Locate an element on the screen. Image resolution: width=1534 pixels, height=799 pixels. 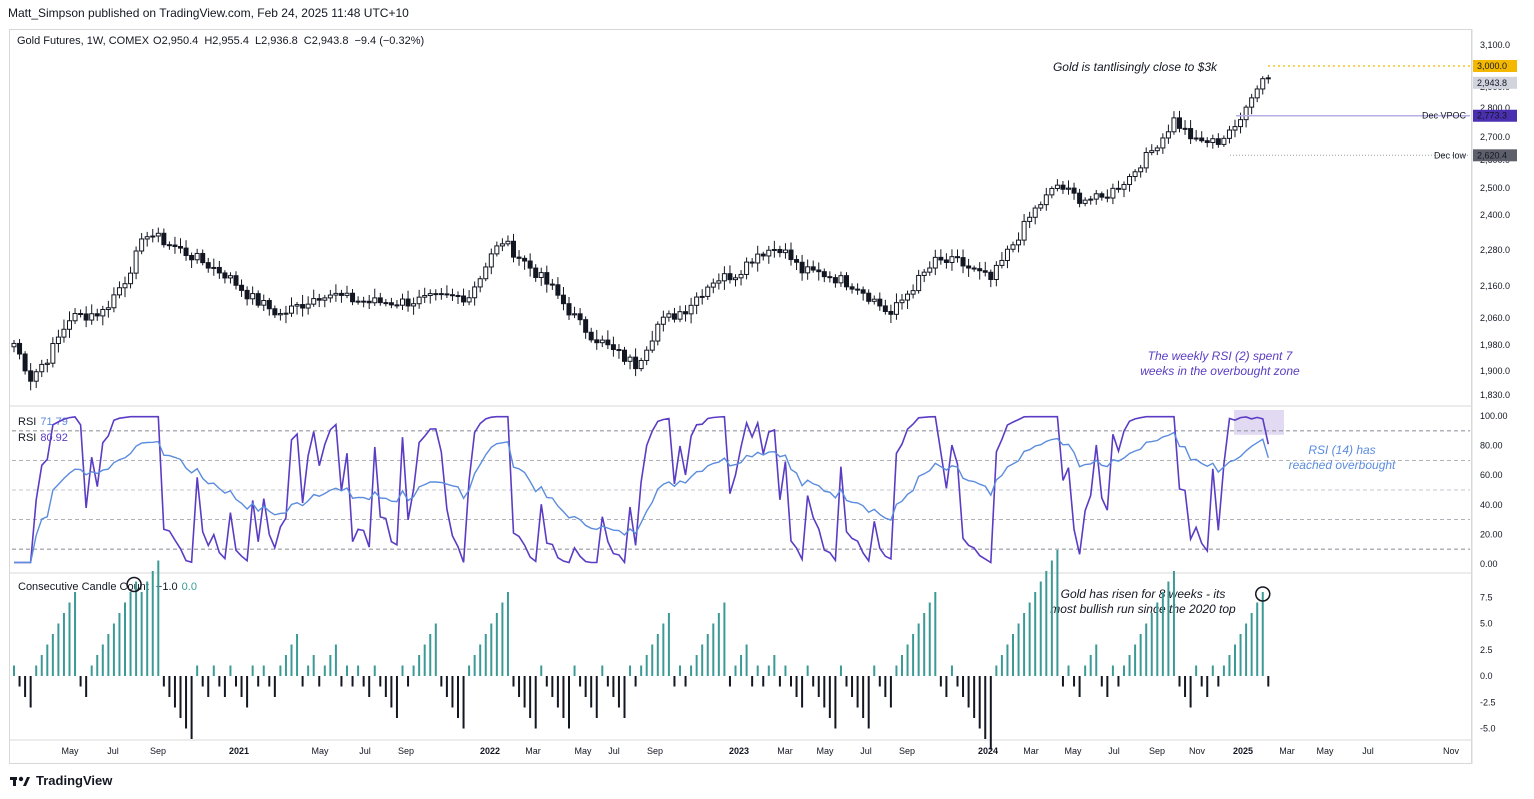
price-tick-label: 2,060.0 is located at coordinates (1495, 318).